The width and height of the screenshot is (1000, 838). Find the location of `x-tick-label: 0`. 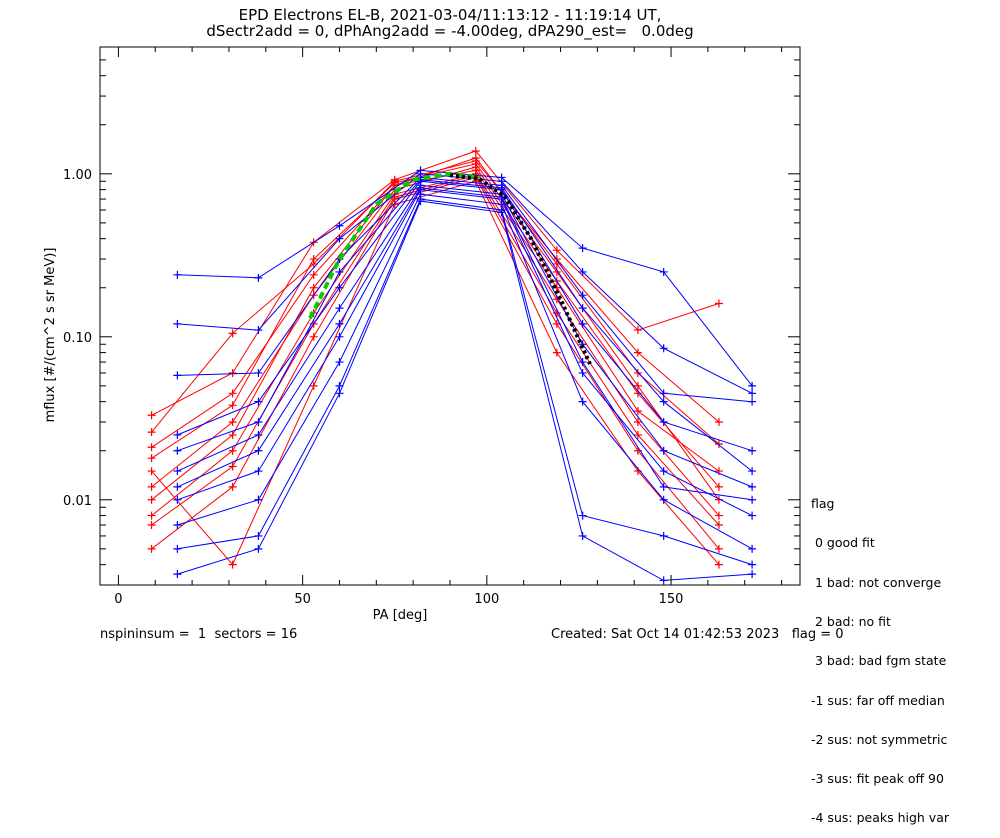

x-tick-label: 0 is located at coordinates (118, 599).